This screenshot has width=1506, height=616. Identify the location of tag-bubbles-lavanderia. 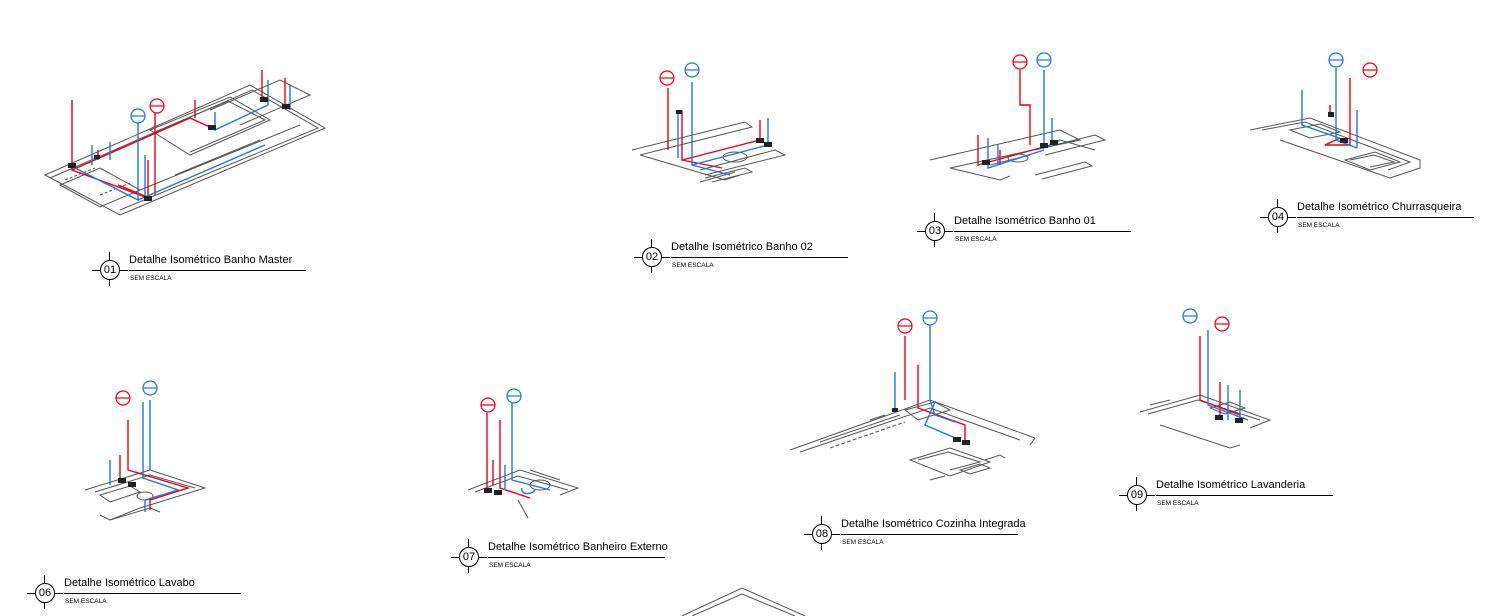
(1206, 320).